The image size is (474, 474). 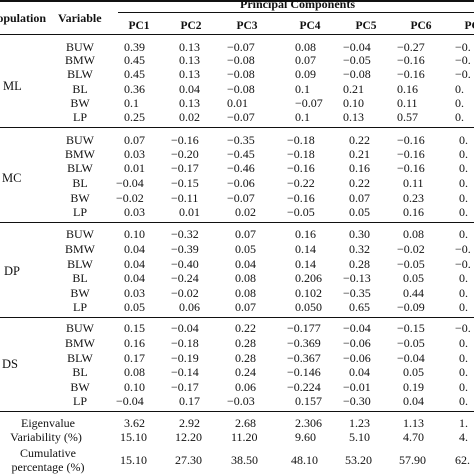 I want to click on table-cell: −0.06, so click(x=241, y=183).